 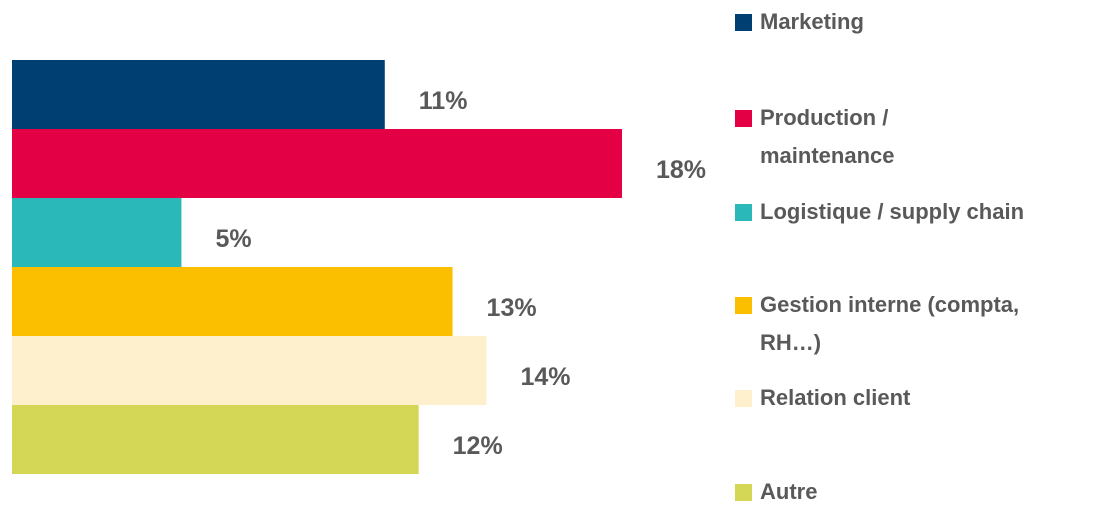 What do you see at coordinates (233, 239) in the screenshot?
I see `value-label: 5%` at bounding box center [233, 239].